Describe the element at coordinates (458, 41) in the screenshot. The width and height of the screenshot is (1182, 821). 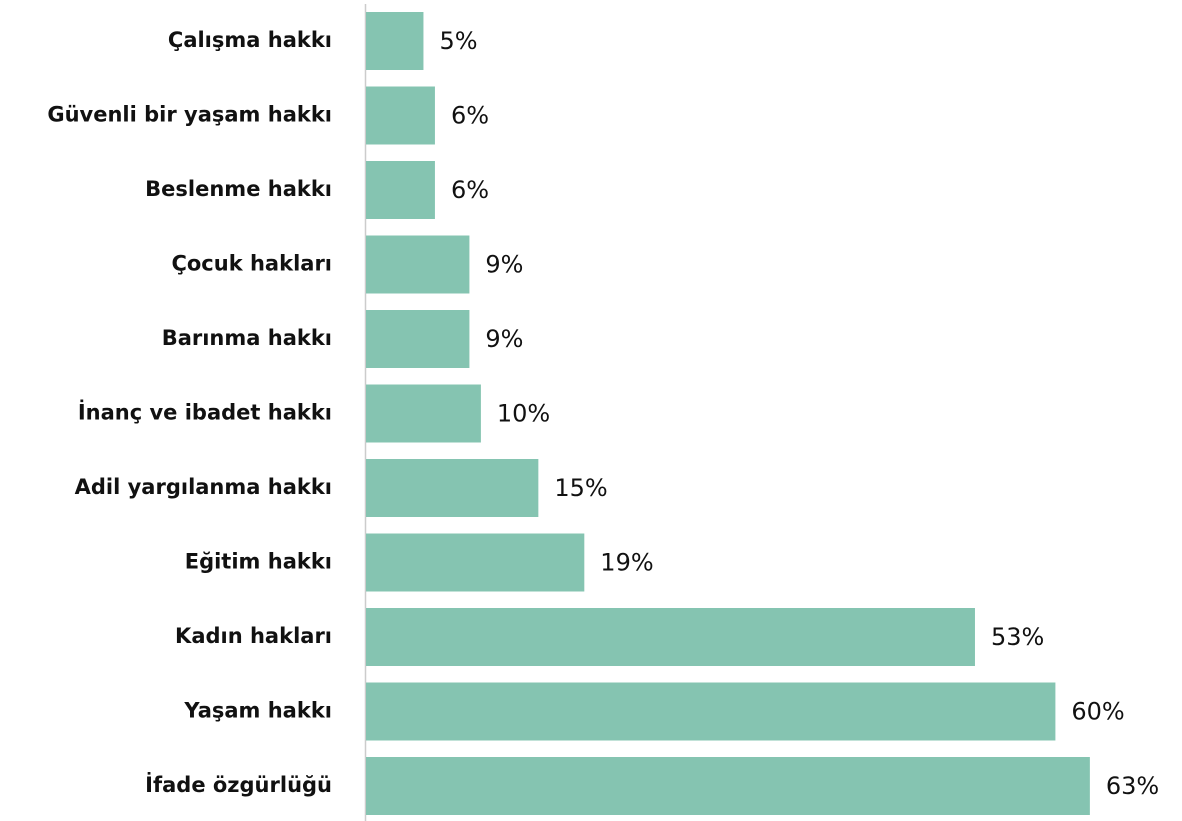
I see `value-label: 5%` at that location.